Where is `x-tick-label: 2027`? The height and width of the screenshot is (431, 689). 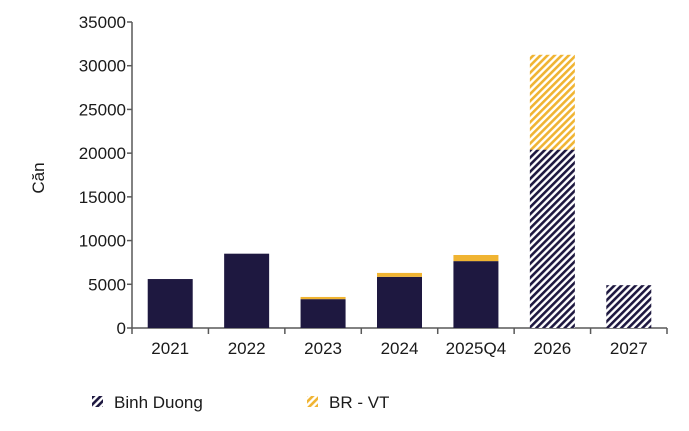
x-tick-label: 2027 is located at coordinates (629, 348).